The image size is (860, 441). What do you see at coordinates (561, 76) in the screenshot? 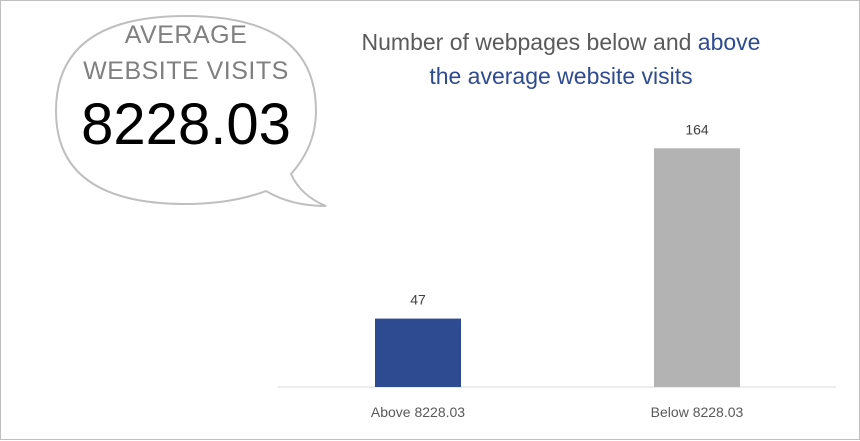
I see `chart-title-part3: the average website visits` at bounding box center [561, 76].